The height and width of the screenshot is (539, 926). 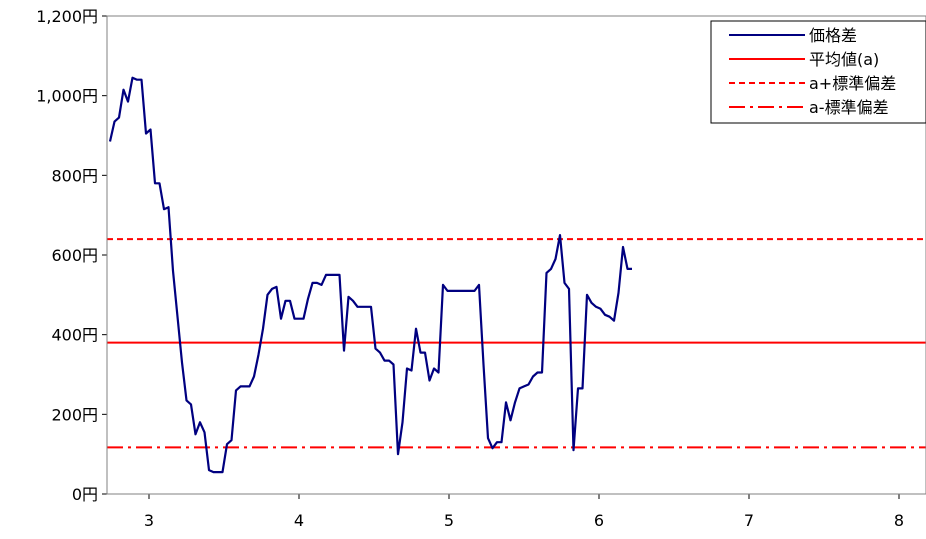 What do you see at coordinates (67, 16) in the screenshot?
I see `y-tick-label: 1,200円` at bounding box center [67, 16].